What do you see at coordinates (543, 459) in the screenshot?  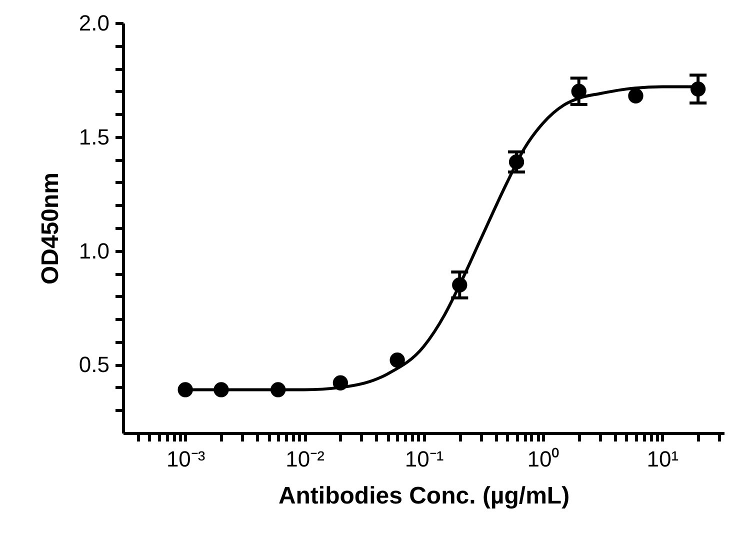 I see `x-tick-label: 10⁰` at bounding box center [543, 459].